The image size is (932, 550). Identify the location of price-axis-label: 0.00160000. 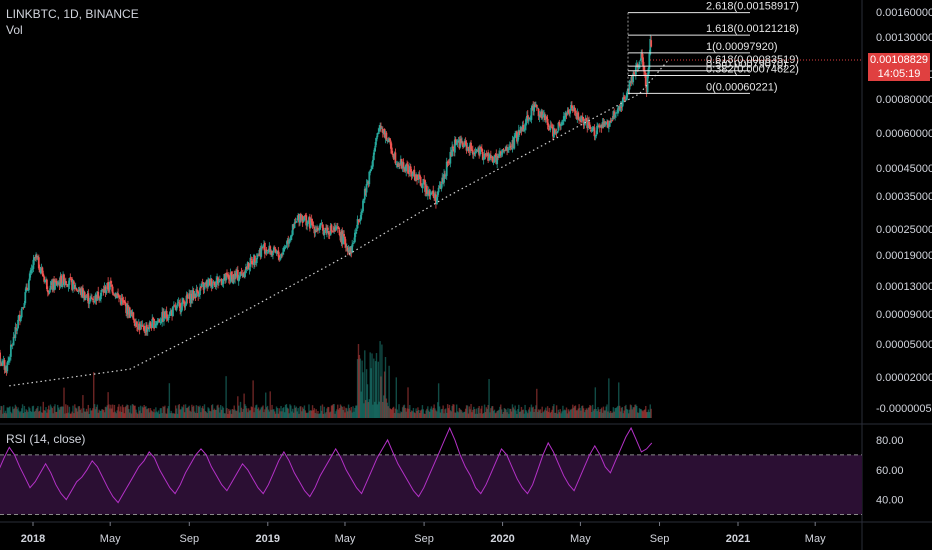
(904, 13).